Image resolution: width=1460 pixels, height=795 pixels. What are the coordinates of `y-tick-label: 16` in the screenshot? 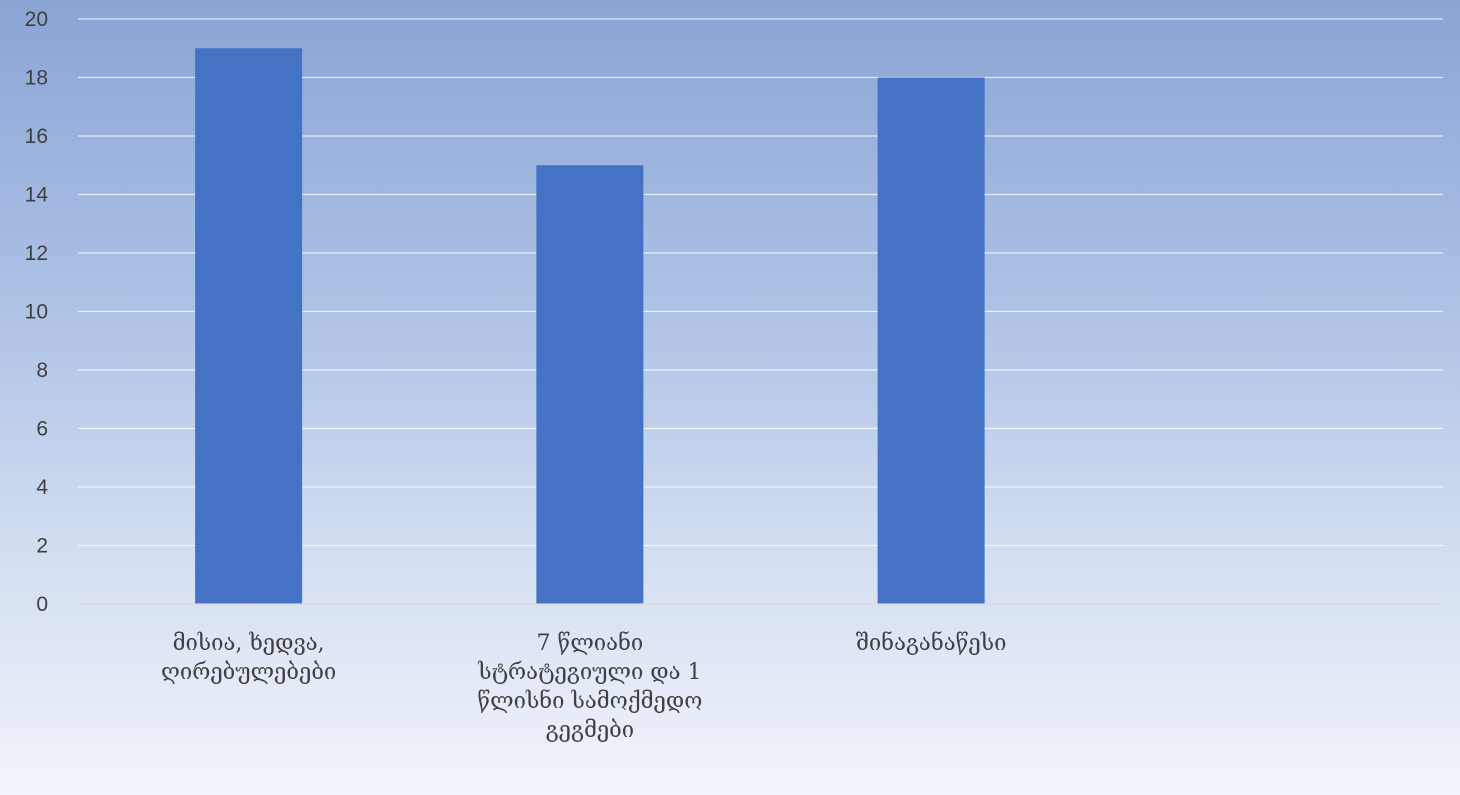 It's located at (36, 136).